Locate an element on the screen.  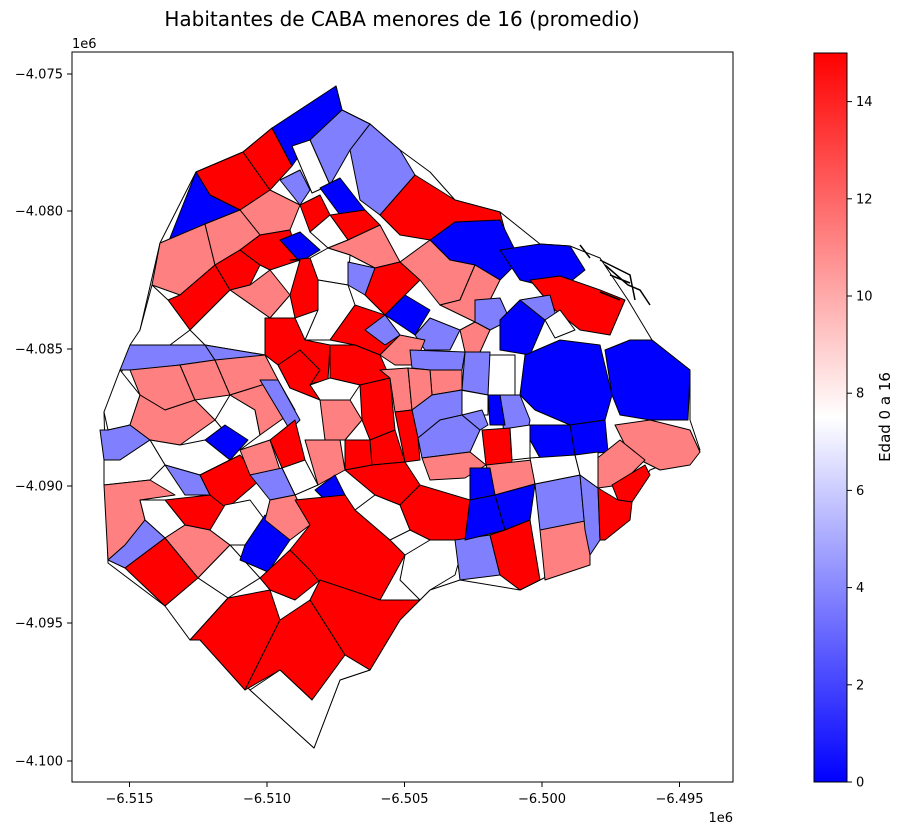
colorbar-label: Edad 0 a 16 is located at coordinates (885, 417).